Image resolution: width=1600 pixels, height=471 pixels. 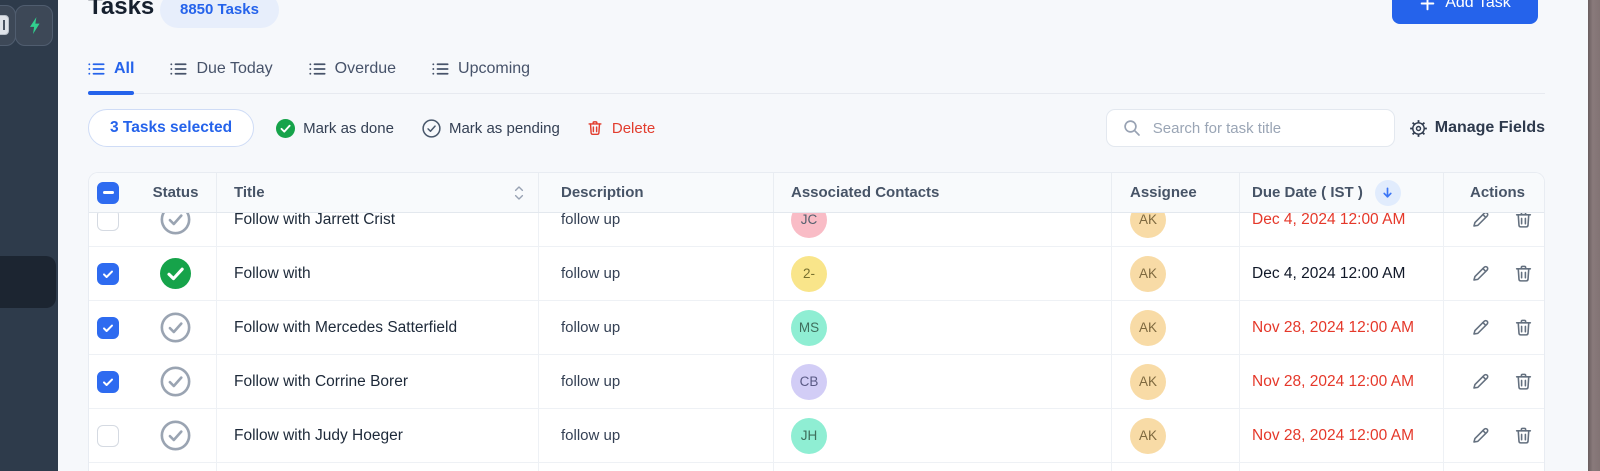 I want to click on column-header-contacts: Associated Contacts, so click(x=943, y=192).